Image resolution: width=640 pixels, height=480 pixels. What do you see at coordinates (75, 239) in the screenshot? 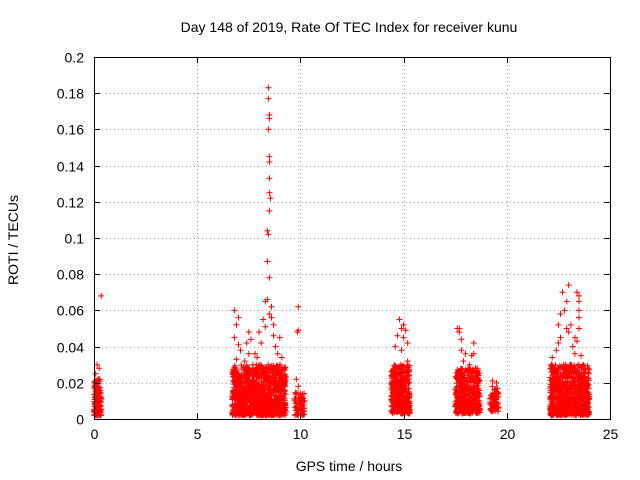
I see `y-tick-label: 0.1` at bounding box center [75, 239].